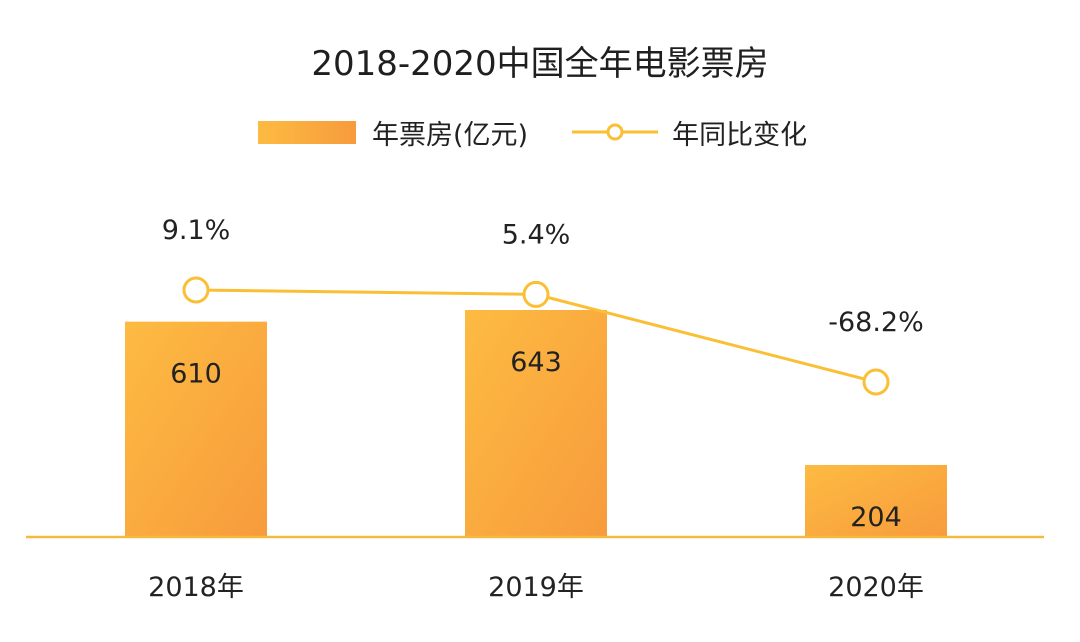 Image resolution: width=1080 pixels, height=642 pixels. Describe the element at coordinates (307, 132) in the screenshot. I see `legend-swatch-bar` at that location.